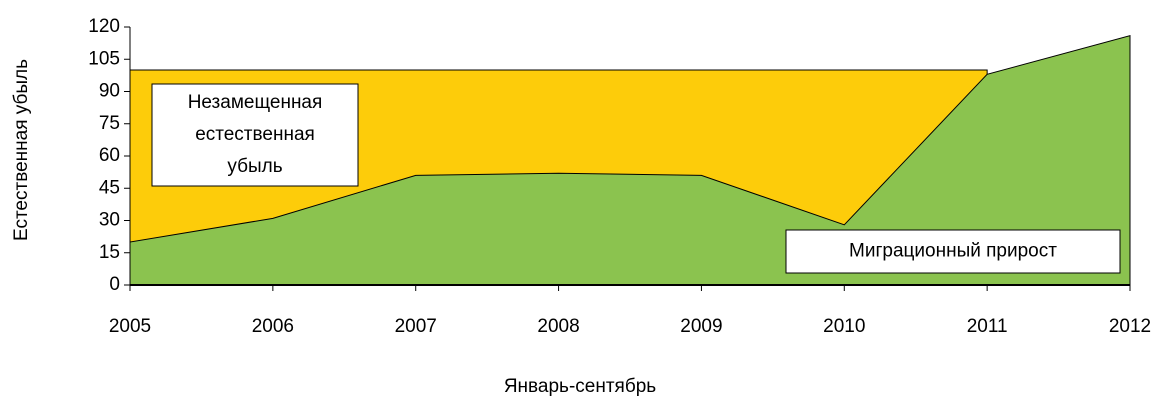 The image size is (1164, 401). What do you see at coordinates (109, 123) in the screenshot?
I see `y-tick-label: 75` at bounding box center [109, 123].